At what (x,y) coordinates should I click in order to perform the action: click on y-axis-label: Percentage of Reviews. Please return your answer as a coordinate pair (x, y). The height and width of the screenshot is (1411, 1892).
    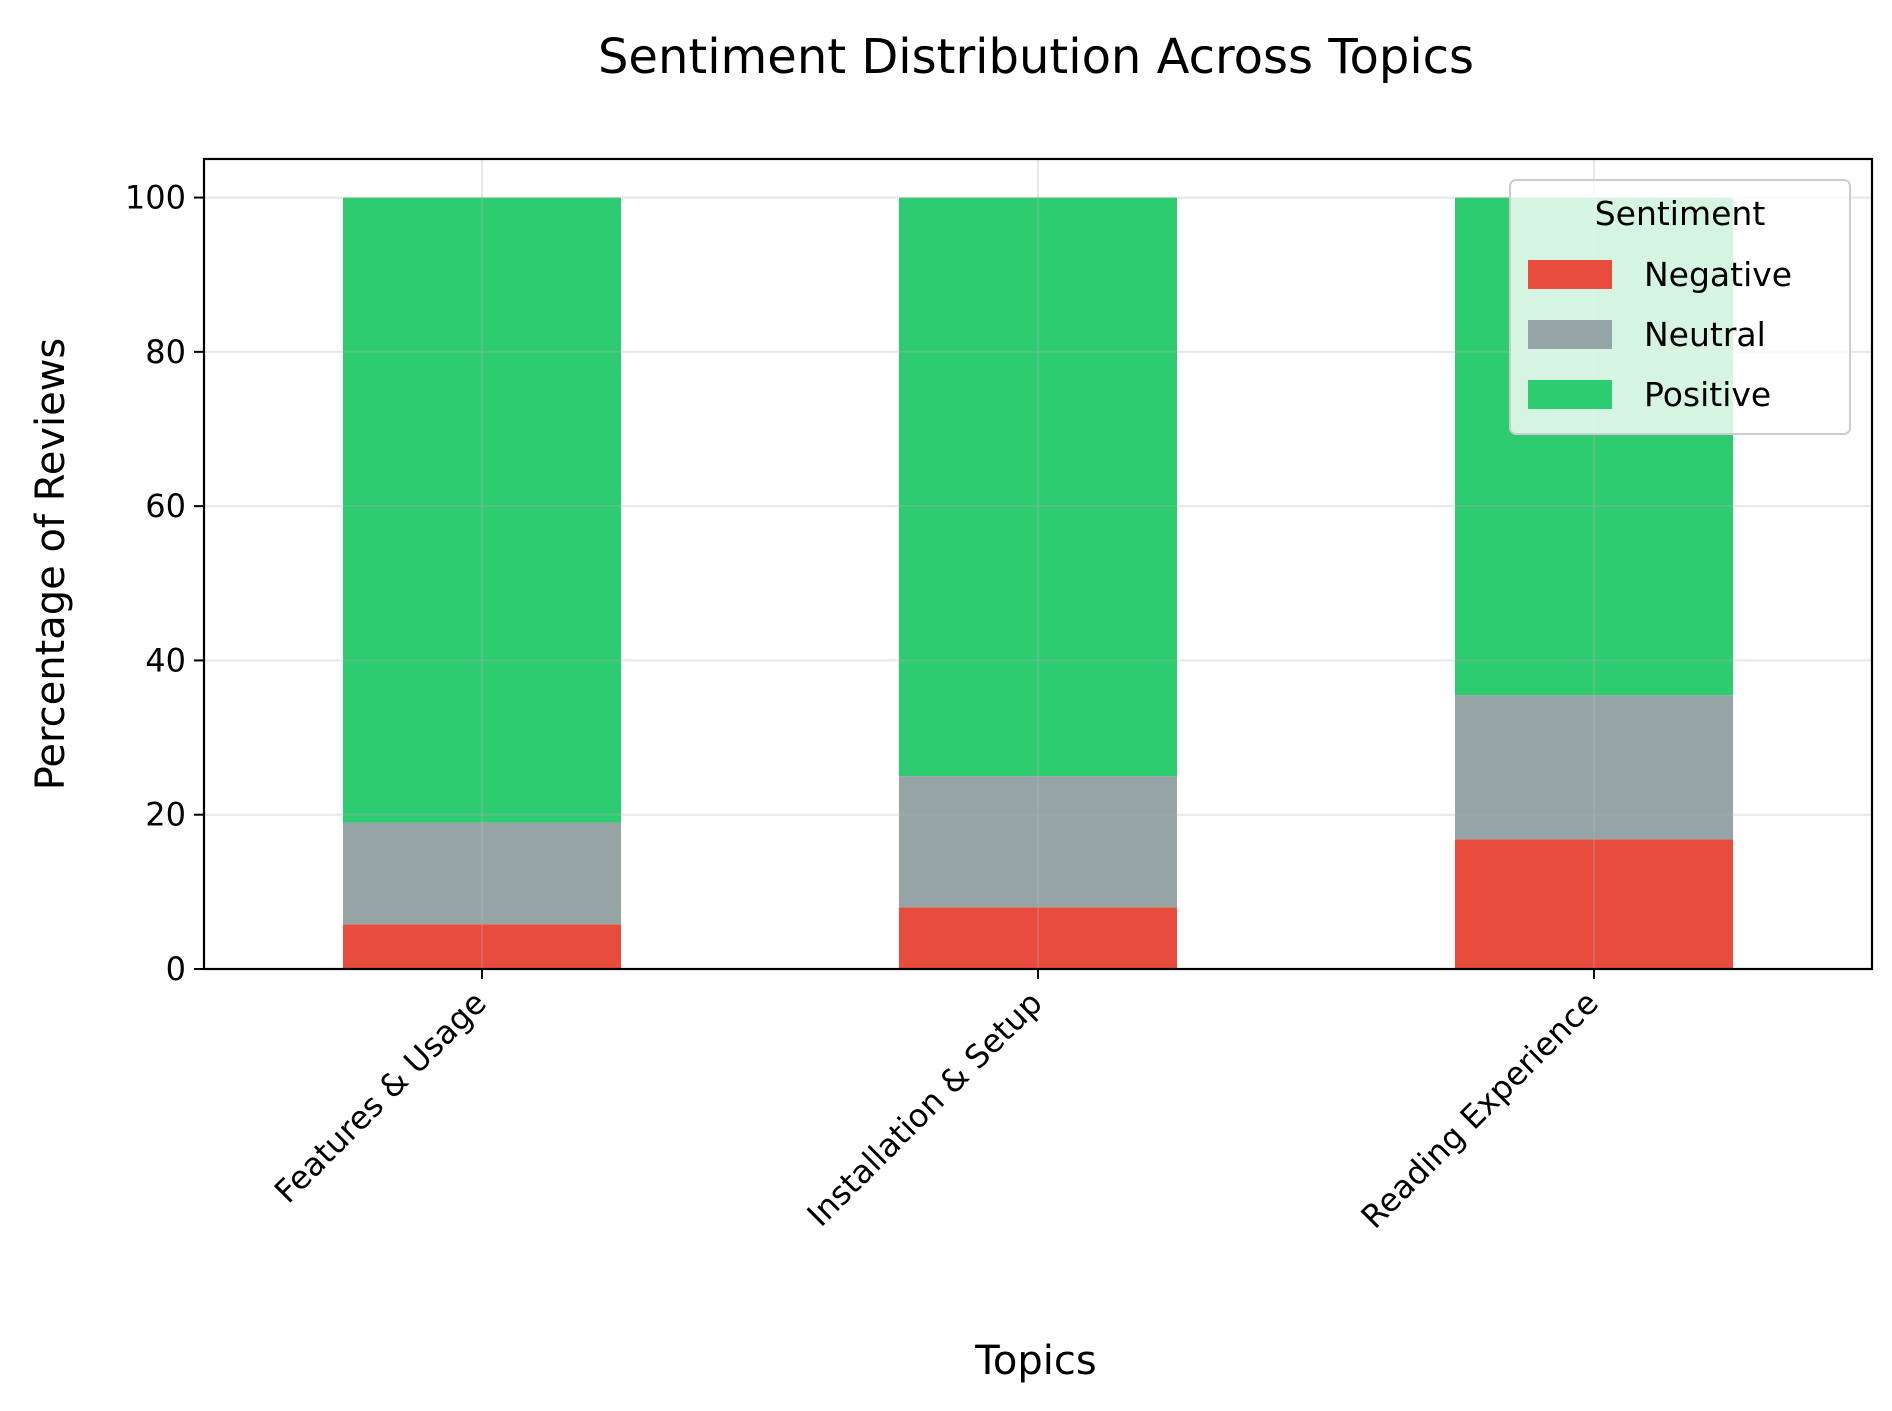
    Looking at the image, I should click on (51, 564).